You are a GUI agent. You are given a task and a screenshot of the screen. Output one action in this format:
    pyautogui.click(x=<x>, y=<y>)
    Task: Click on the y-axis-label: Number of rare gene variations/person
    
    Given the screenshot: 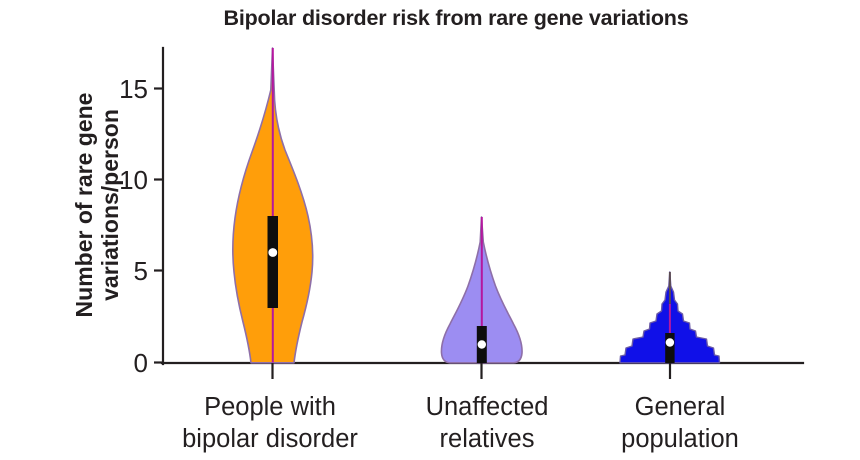 What is the action you would take?
    pyautogui.click(x=97, y=205)
    